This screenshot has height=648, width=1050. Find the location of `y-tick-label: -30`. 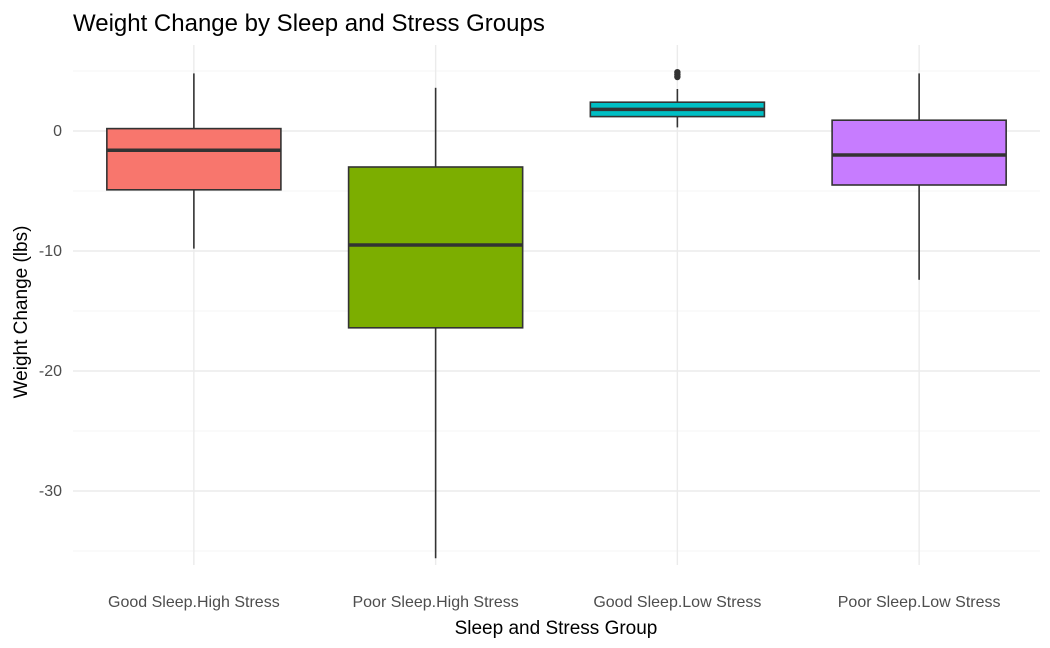

y-tick-label: -30 is located at coordinates (50, 491).